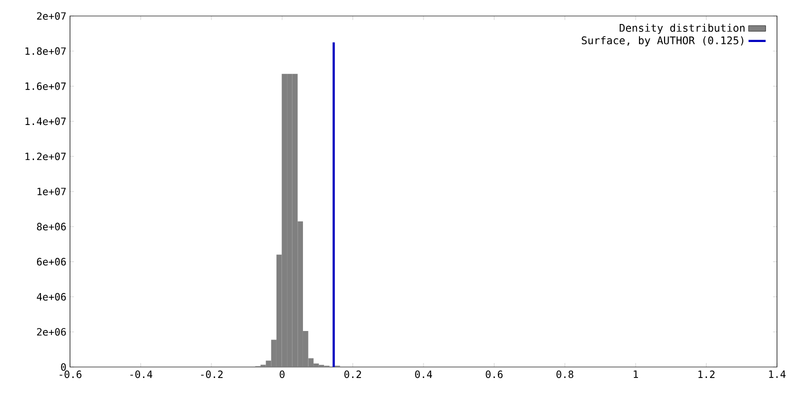  What do you see at coordinates (706, 374) in the screenshot?
I see `x-tick-label: 1.2` at bounding box center [706, 374].